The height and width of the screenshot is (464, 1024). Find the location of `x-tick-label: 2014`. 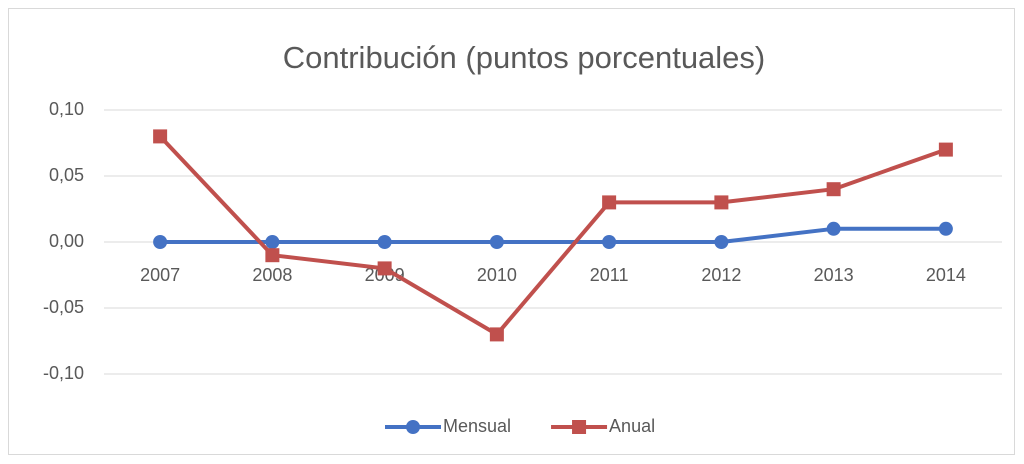

x-tick-label: 2014 is located at coordinates (946, 275).